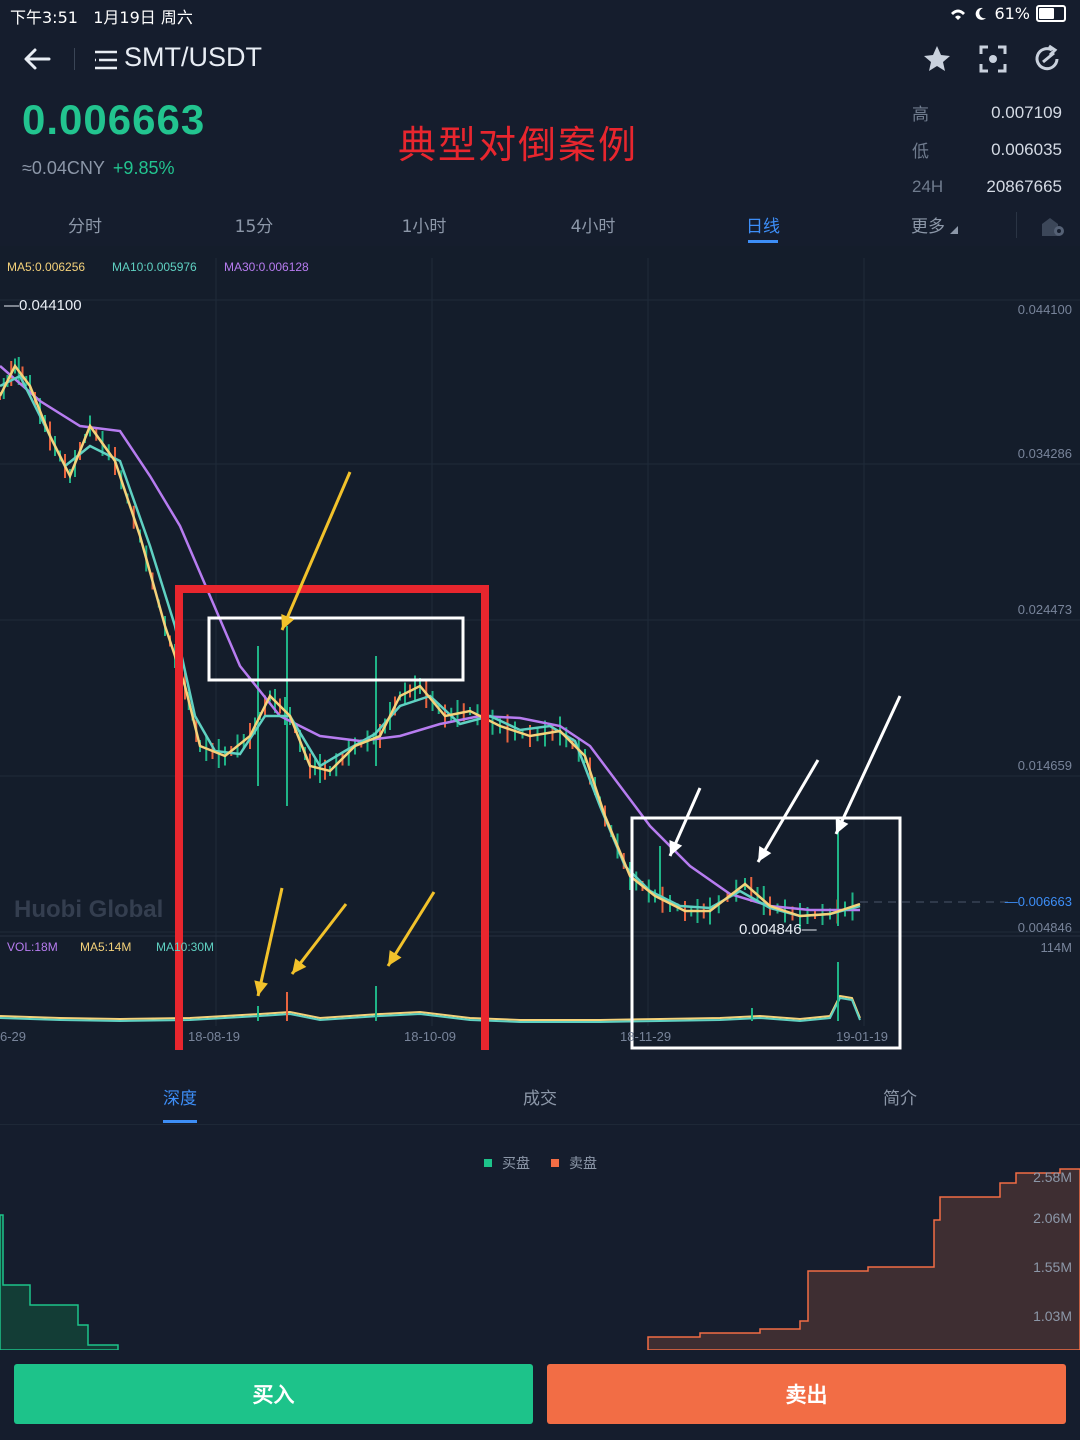 This screenshot has height=1440, width=1080. Describe the element at coordinates (254, 227) in the screenshot. I see `tab-15min: 15分` at that location.